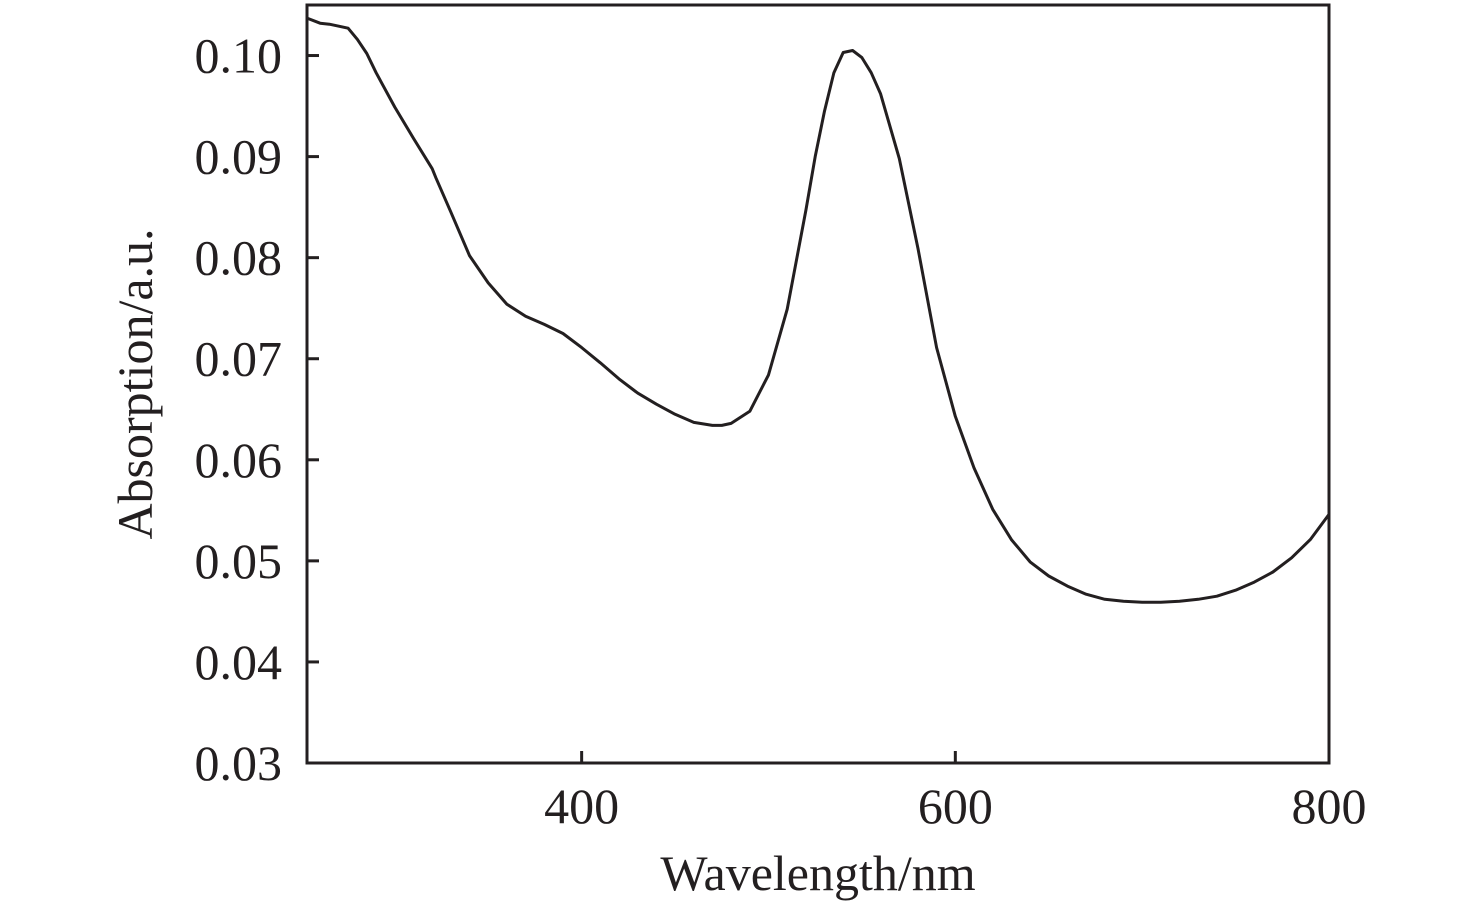 Image resolution: width=1476 pixels, height=911 pixels. Describe the element at coordinates (955, 806) in the screenshot. I see `x-tick-label: 600` at that location.